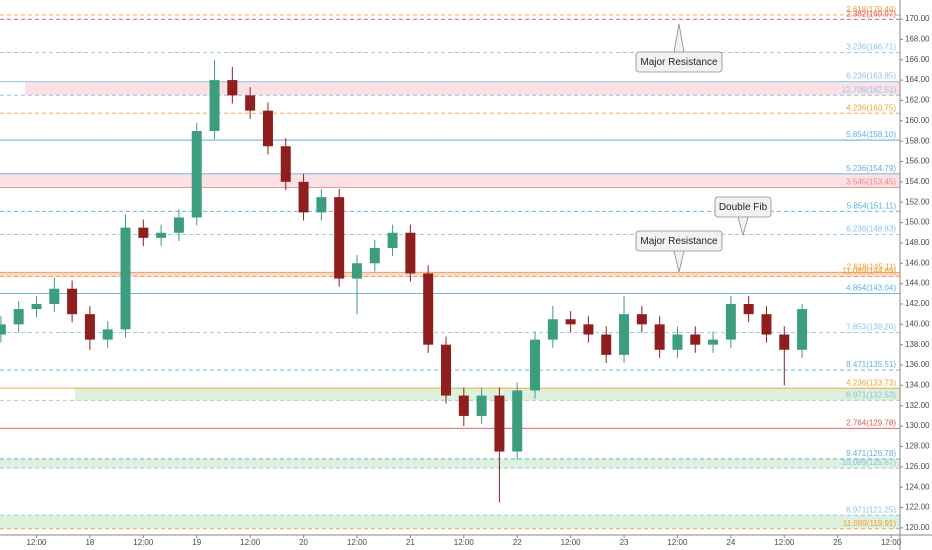 The height and width of the screenshot is (550, 932). What do you see at coordinates (869, 462) in the screenshot?
I see `level-label: 10.089(125.87)` at bounding box center [869, 462].